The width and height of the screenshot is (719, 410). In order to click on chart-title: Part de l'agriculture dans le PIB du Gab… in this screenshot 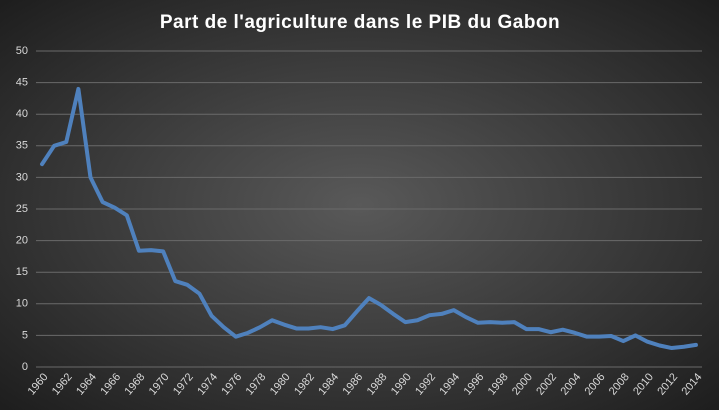, I will do `click(360, 22)`.